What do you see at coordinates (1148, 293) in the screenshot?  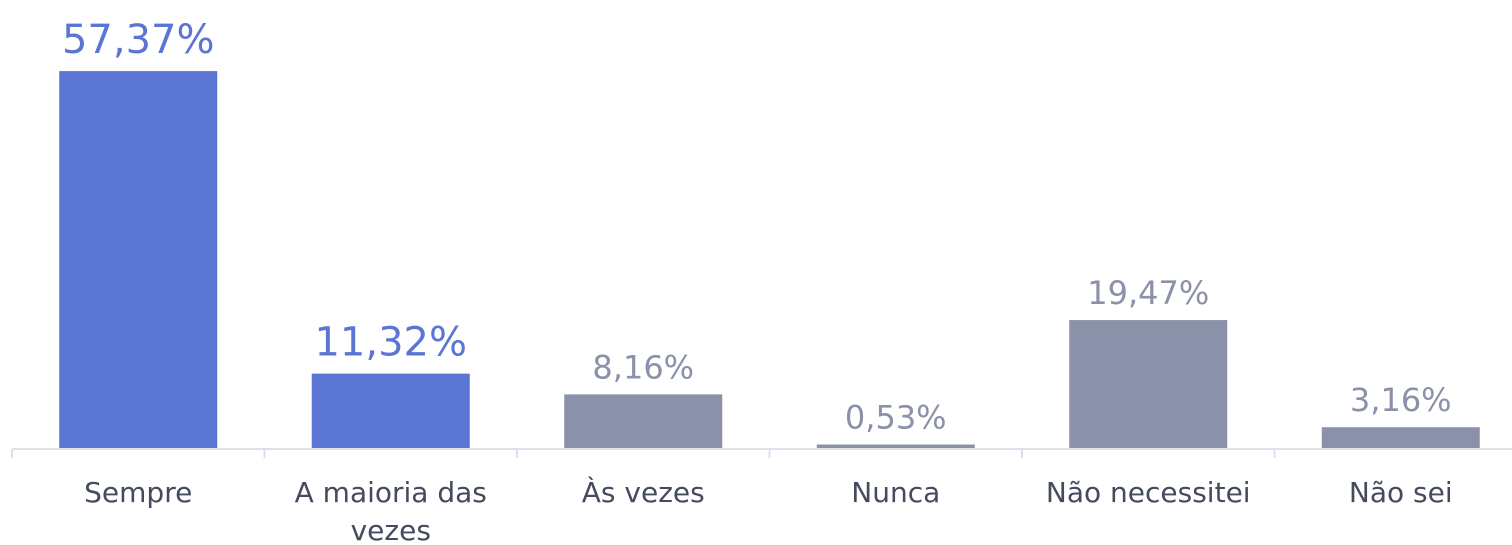 I see `data-label: 19,47%` at bounding box center [1148, 293].